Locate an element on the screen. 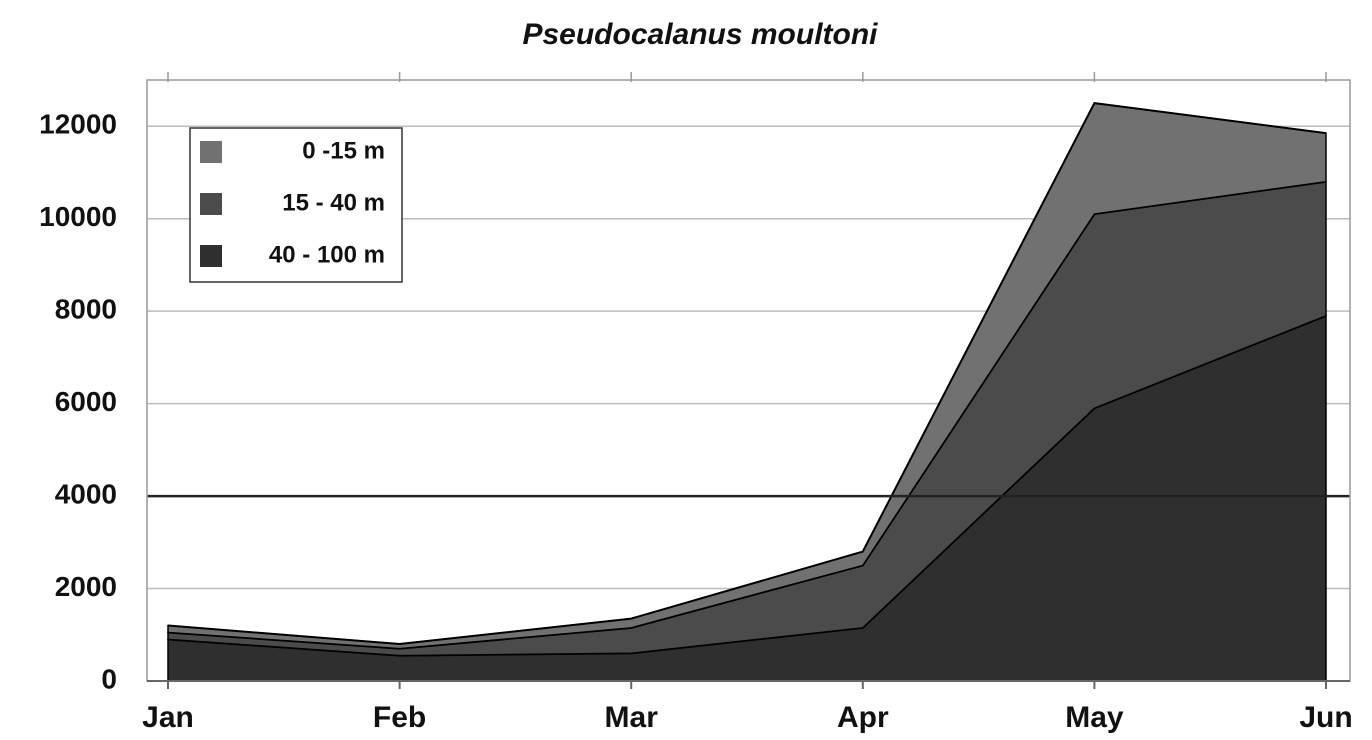 This screenshot has height=740, width=1372. legend-box is located at coordinates (296, 205).